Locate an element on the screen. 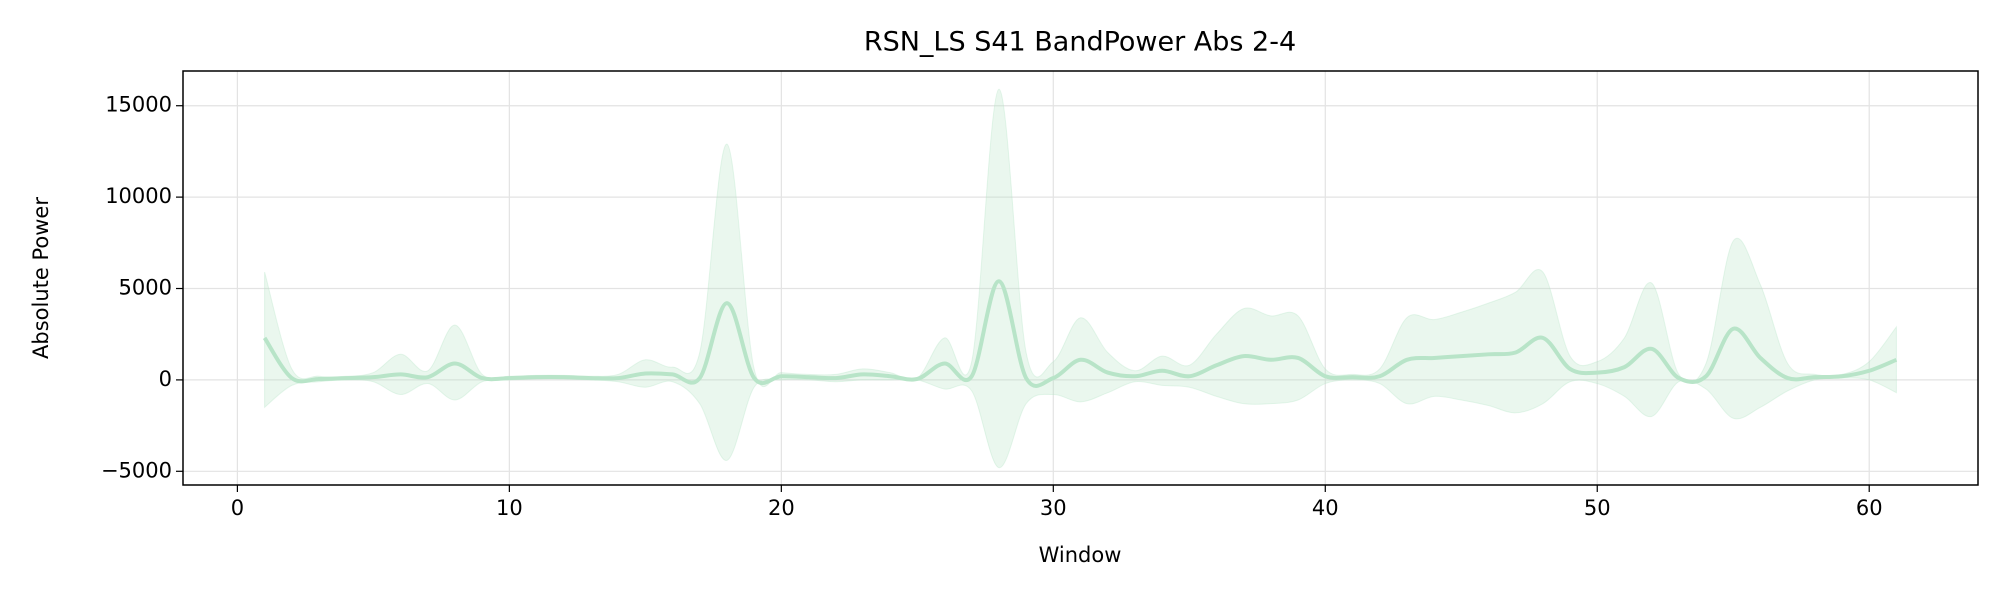  y-tick-label: 10000 is located at coordinates (138, 196).